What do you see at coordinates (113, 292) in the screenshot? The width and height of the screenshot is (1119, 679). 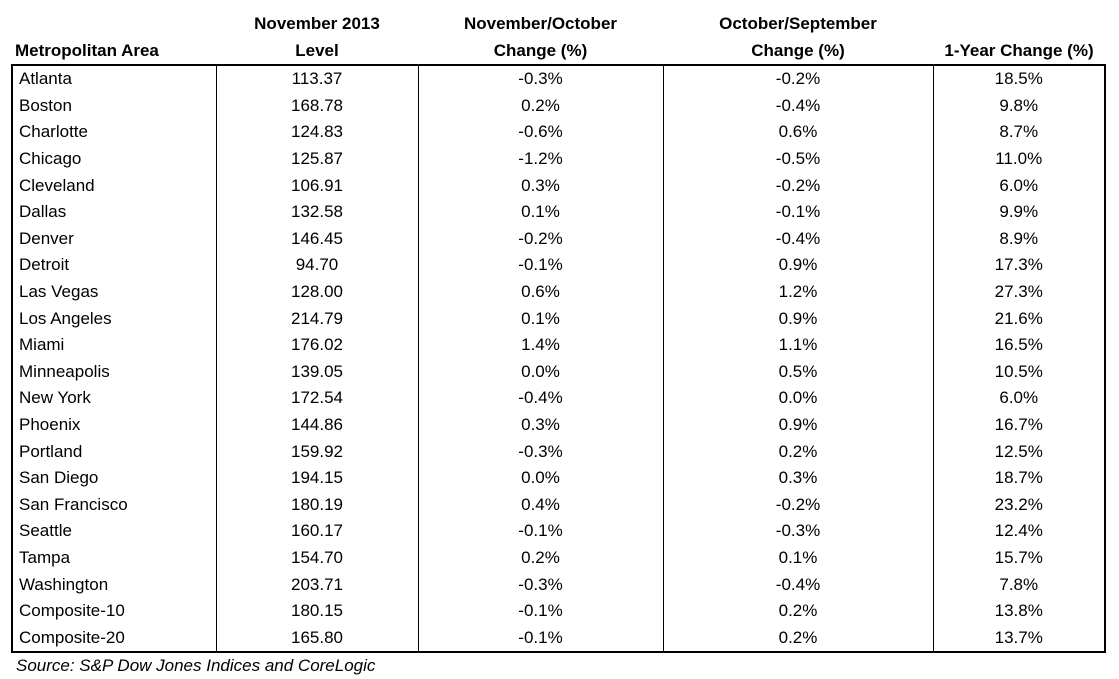 I see `metro-area-cell: Las Vegas` at bounding box center [113, 292].